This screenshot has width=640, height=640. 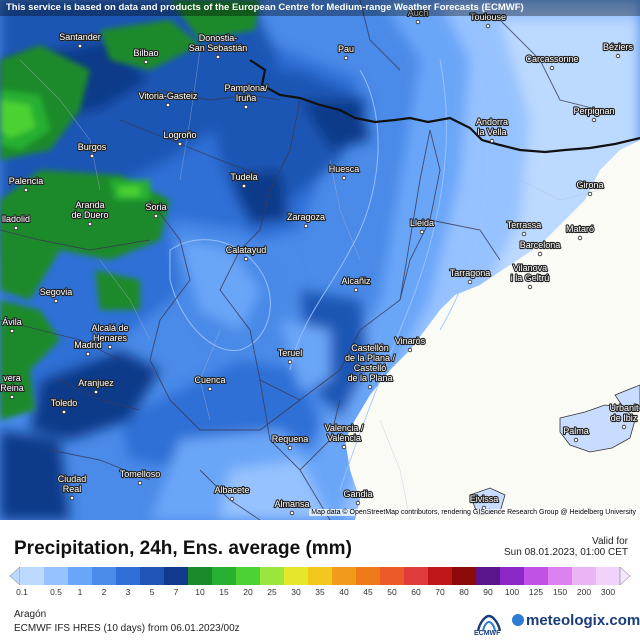 I want to click on city-label: vera, so click(x=12, y=378).